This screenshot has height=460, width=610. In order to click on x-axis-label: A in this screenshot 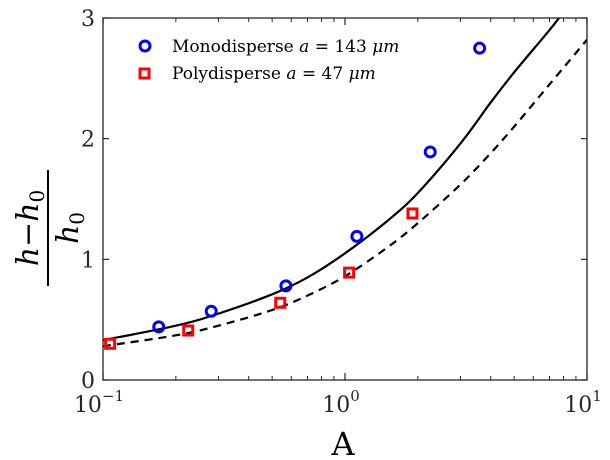, I will do `click(342, 442)`.